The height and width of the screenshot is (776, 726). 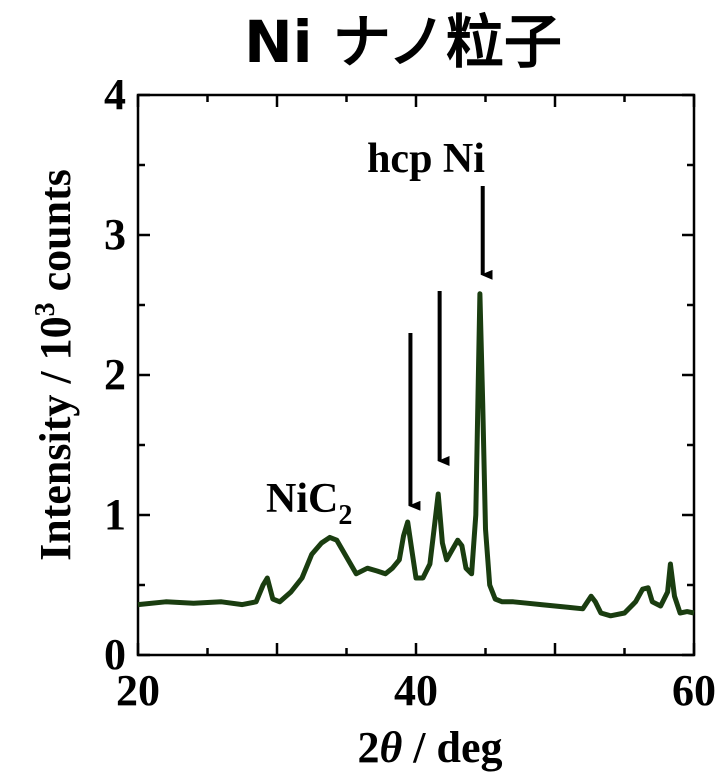 What do you see at coordinates (115, 94) in the screenshot?
I see `y-tick-label: 4` at bounding box center [115, 94].